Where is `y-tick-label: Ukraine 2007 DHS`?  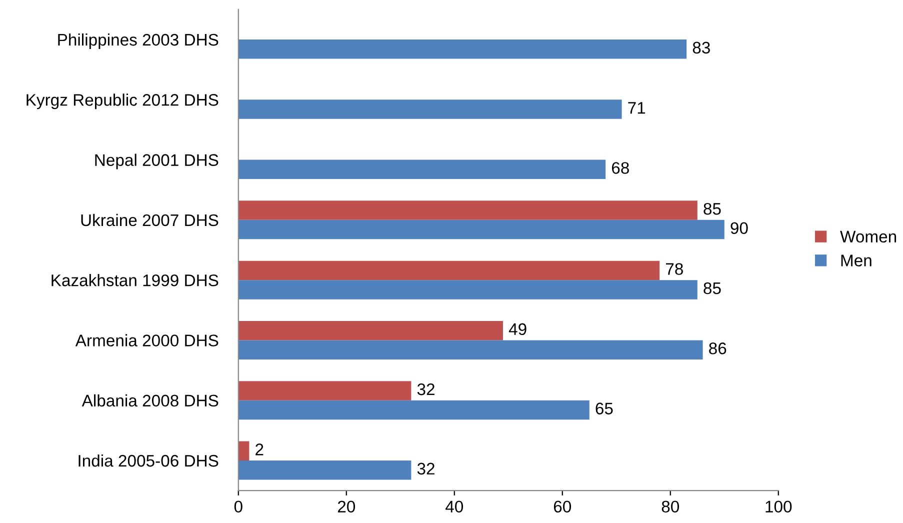 y-tick-label: Ukraine 2007 DHS is located at coordinates (149, 220).